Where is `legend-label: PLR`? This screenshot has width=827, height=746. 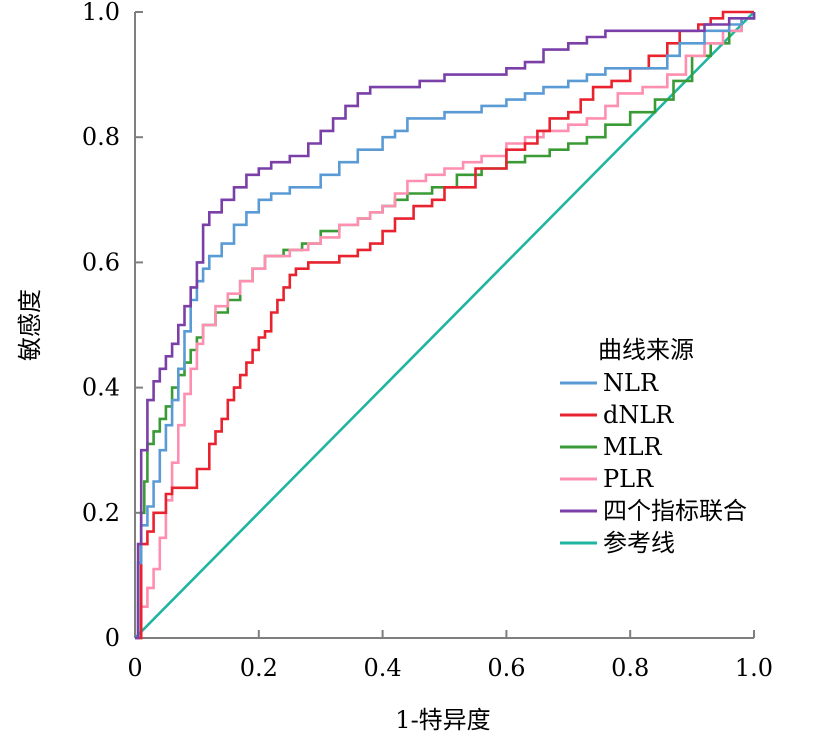
legend-label: PLR is located at coordinates (628, 479).